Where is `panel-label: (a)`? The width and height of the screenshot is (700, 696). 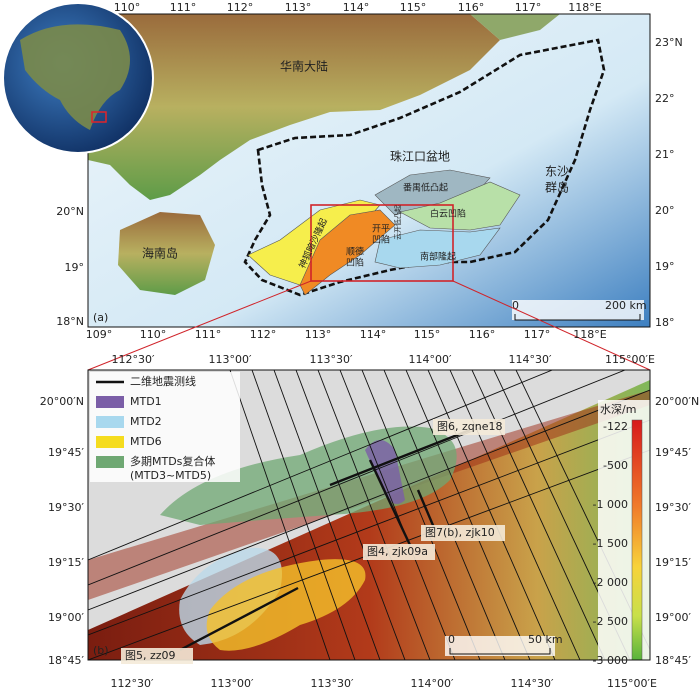 panel-label: (a) is located at coordinates (100, 317).